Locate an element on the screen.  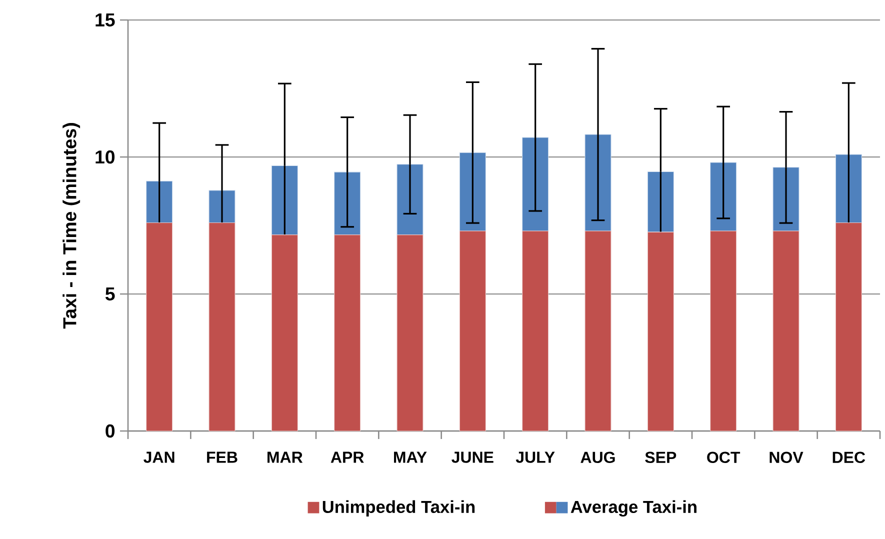
x-tick-label: SEP is located at coordinates (660, 458).